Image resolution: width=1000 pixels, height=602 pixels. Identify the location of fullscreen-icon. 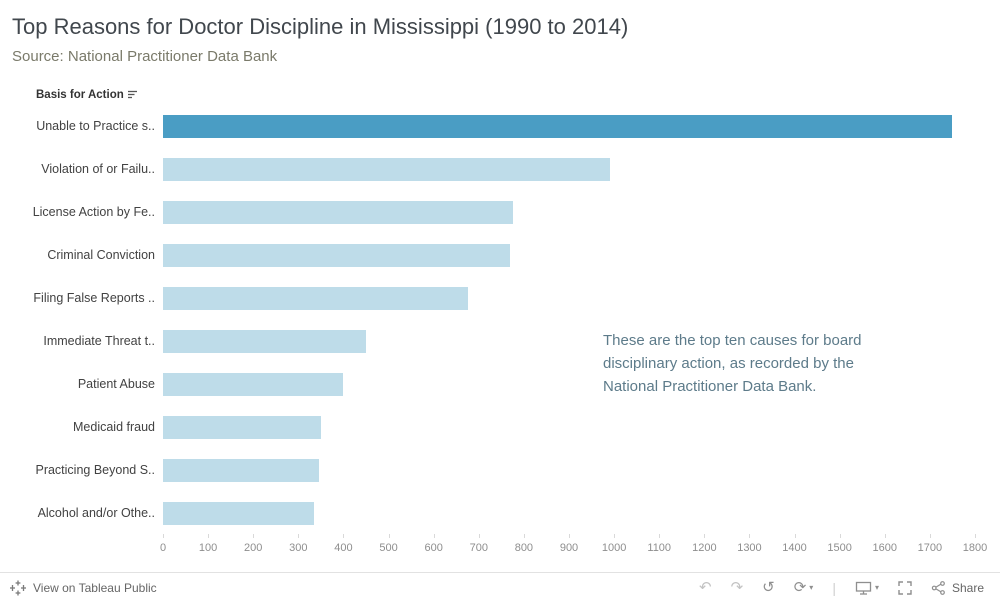
(905, 587).